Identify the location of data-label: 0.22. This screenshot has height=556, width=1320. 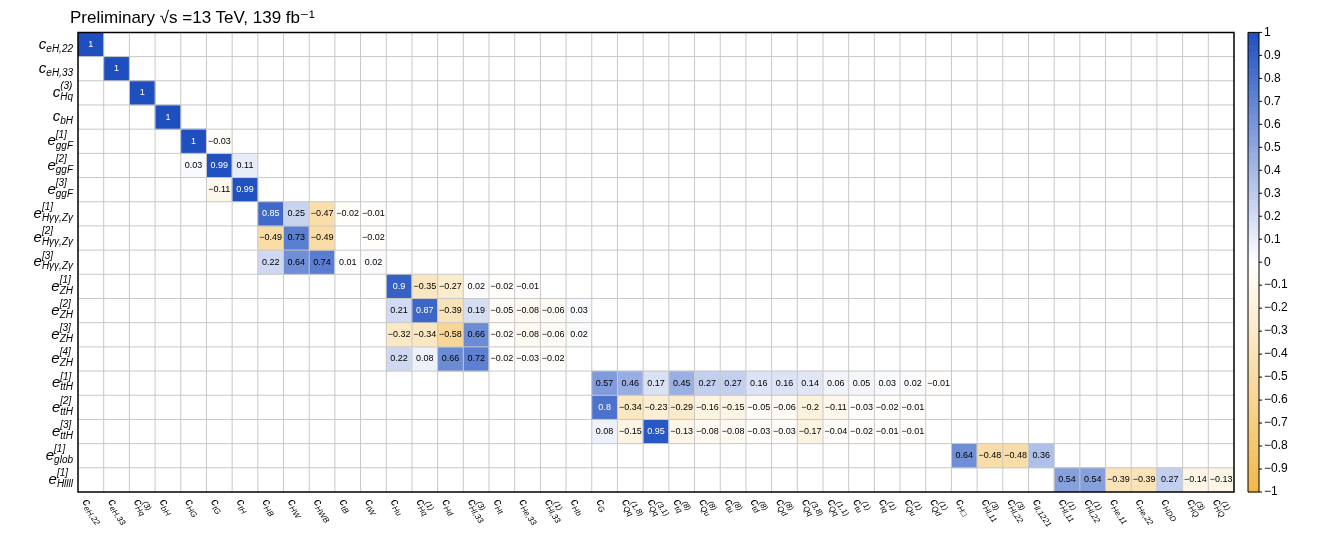
(399, 358).